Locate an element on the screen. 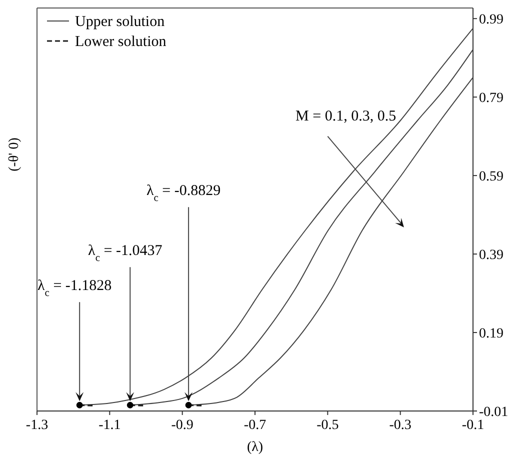 This screenshot has width=522, height=465. x-tick-label: -0.3 is located at coordinates (400, 425).